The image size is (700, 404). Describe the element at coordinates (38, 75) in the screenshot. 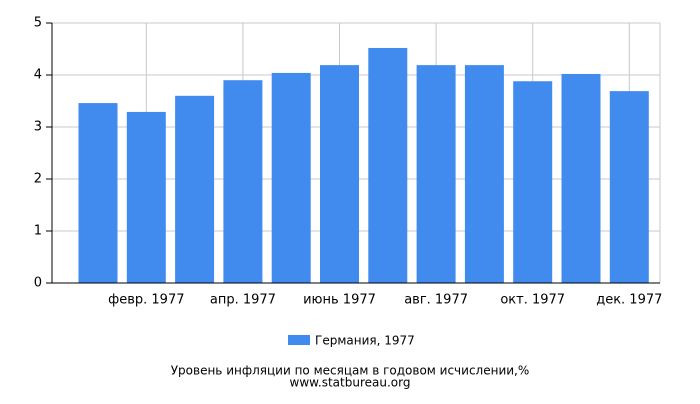

I see `y-tick-label: 4` at that location.